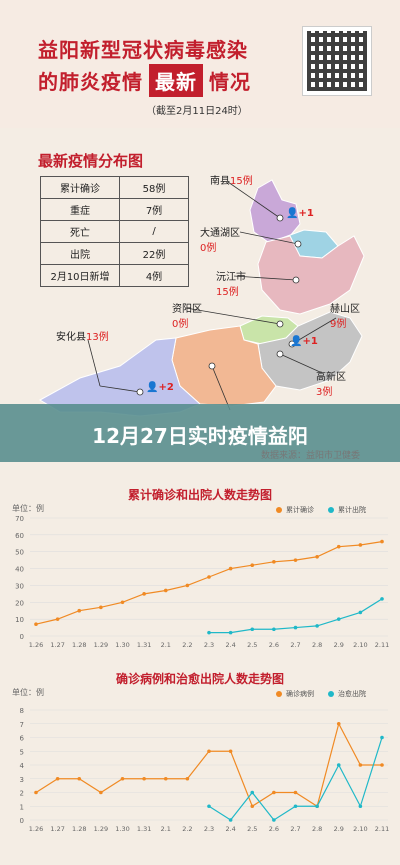 The image size is (400, 865). What do you see at coordinates (209, 583) in the screenshot?
I see `series-line` at bounding box center [209, 583].